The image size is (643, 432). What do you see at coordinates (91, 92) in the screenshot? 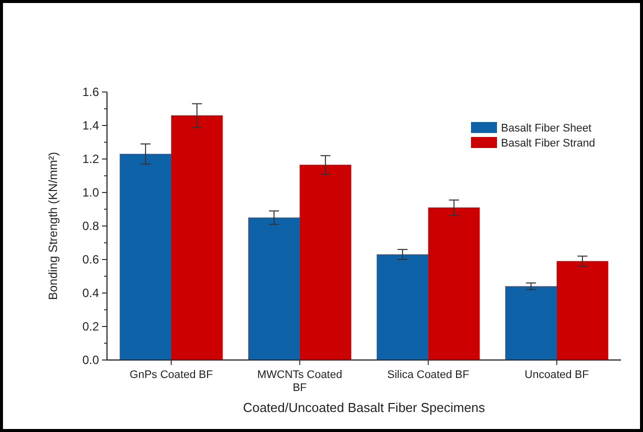
I see `y-tick-label: 1.6` at bounding box center [91, 92].